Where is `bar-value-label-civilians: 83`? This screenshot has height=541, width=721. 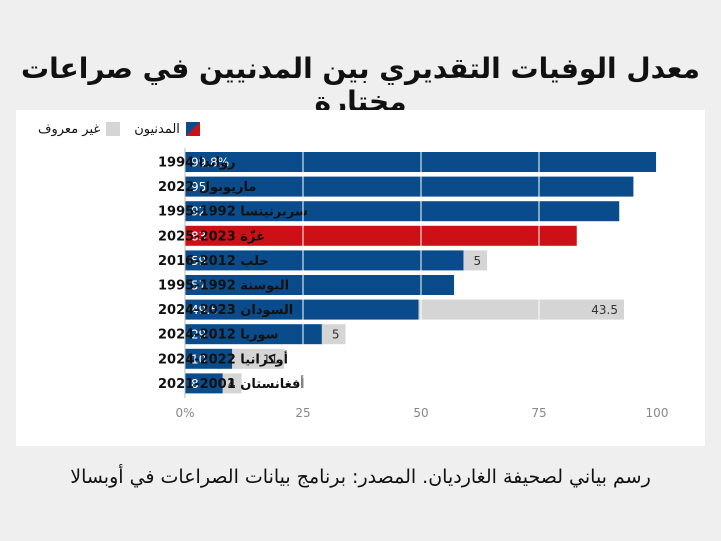 bar-value-label-civilians: 83 is located at coordinates (198, 236).